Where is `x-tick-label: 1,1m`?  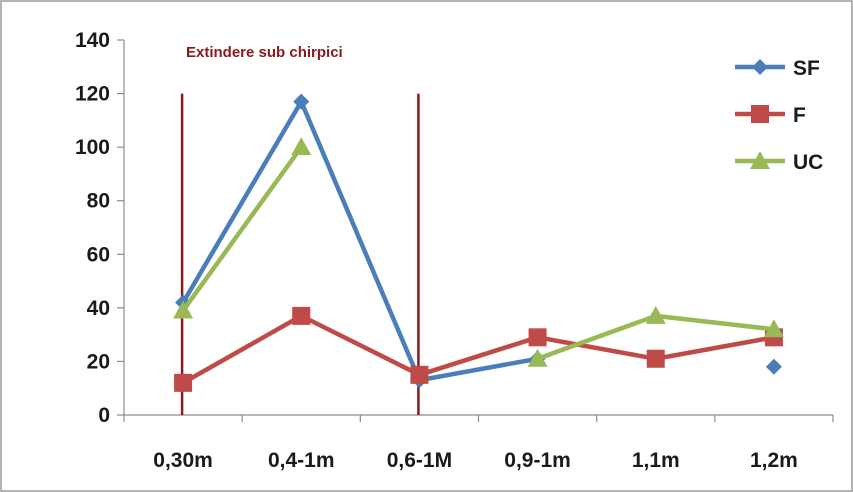 x-tick-label: 1,1m is located at coordinates (656, 460).